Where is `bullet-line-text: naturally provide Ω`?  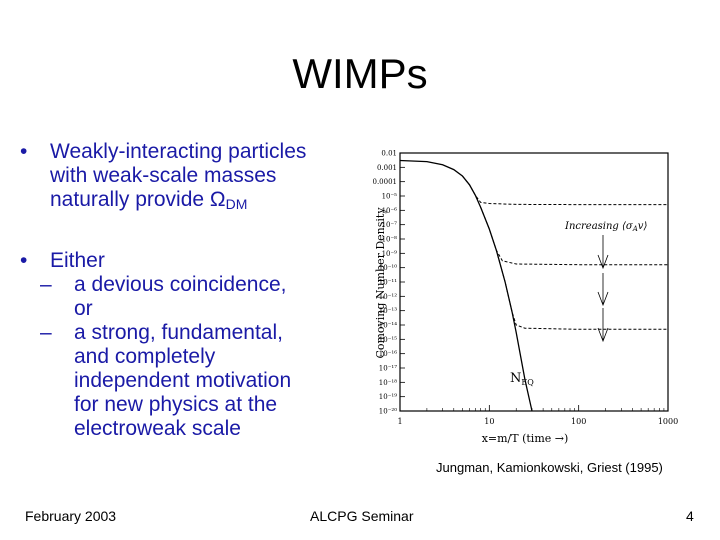
bullet-line-text: naturally provide Ω is located at coordinates (138, 199).